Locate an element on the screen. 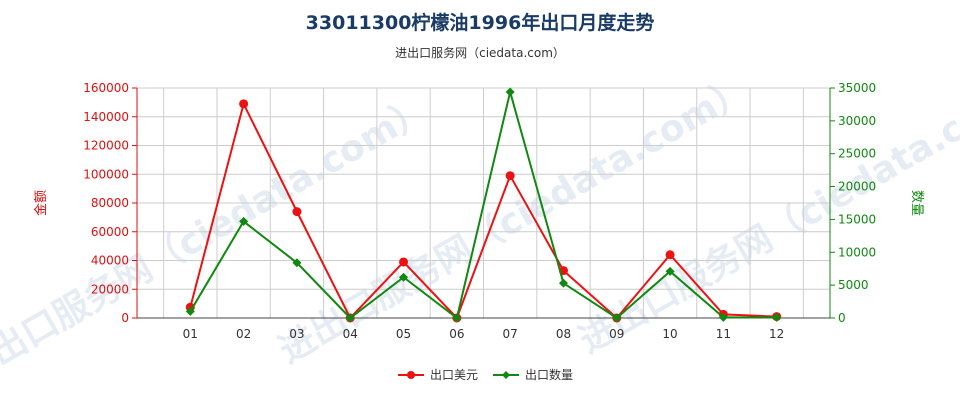  left-axis-title: 金额 is located at coordinates (41, 203).